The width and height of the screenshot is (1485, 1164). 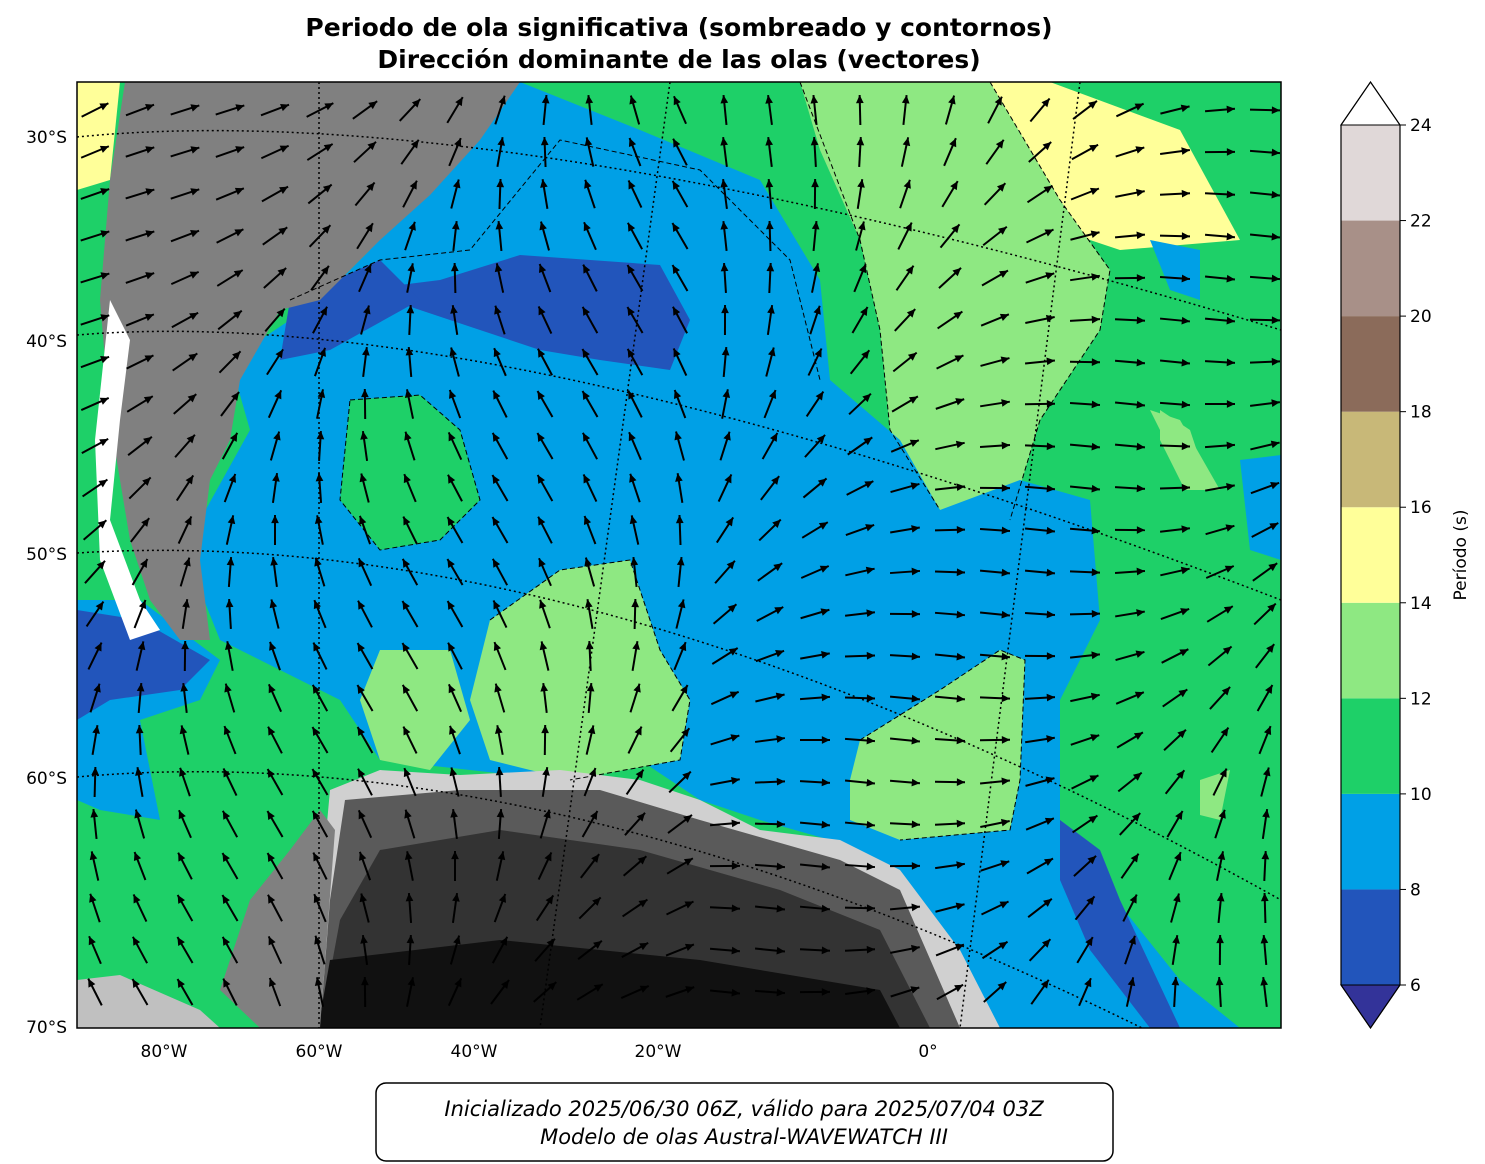 What do you see at coordinates (1370, 103) in the screenshot?
I see `colorbar-over` at bounding box center [1370, 103].